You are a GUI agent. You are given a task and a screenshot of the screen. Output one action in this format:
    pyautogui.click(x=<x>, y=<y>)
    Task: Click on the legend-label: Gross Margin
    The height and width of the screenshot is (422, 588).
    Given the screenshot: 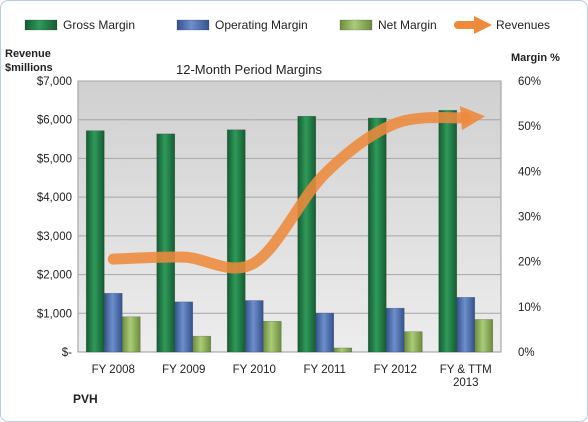 What is the action you would take?
    pyautogui.click(x=99, y=25)
    